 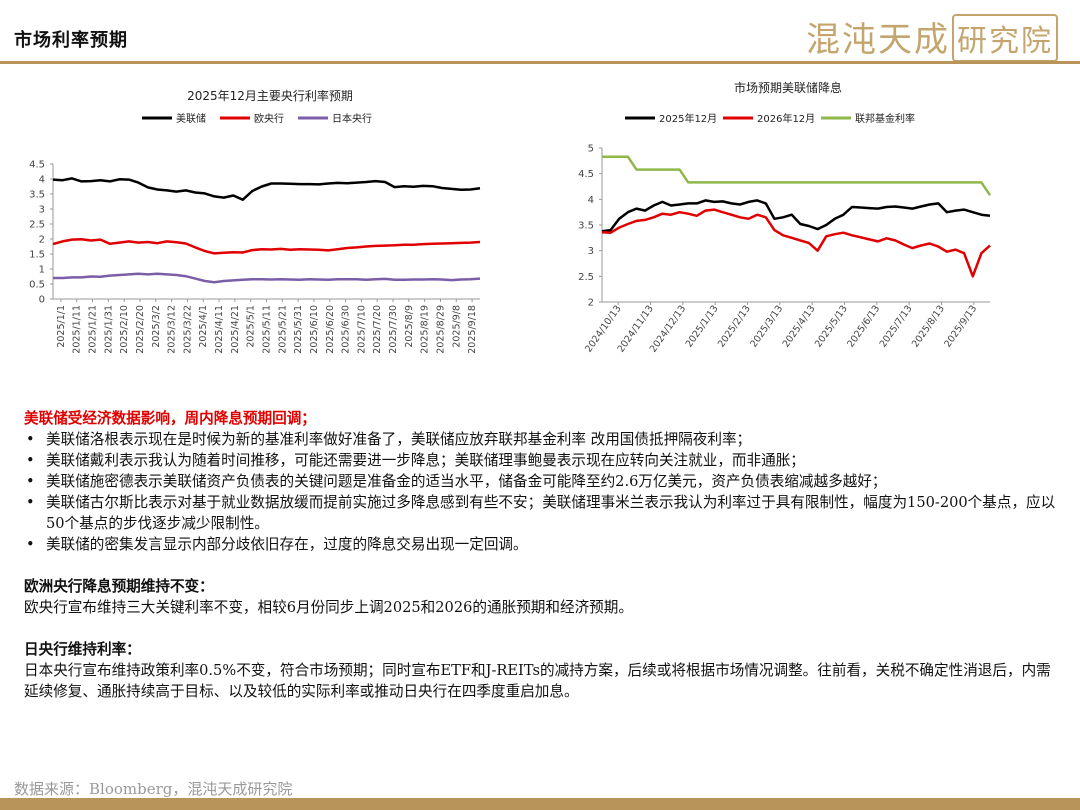 I want to click on x-tick-label: 2025/2/13, so click(x=734, y=326).